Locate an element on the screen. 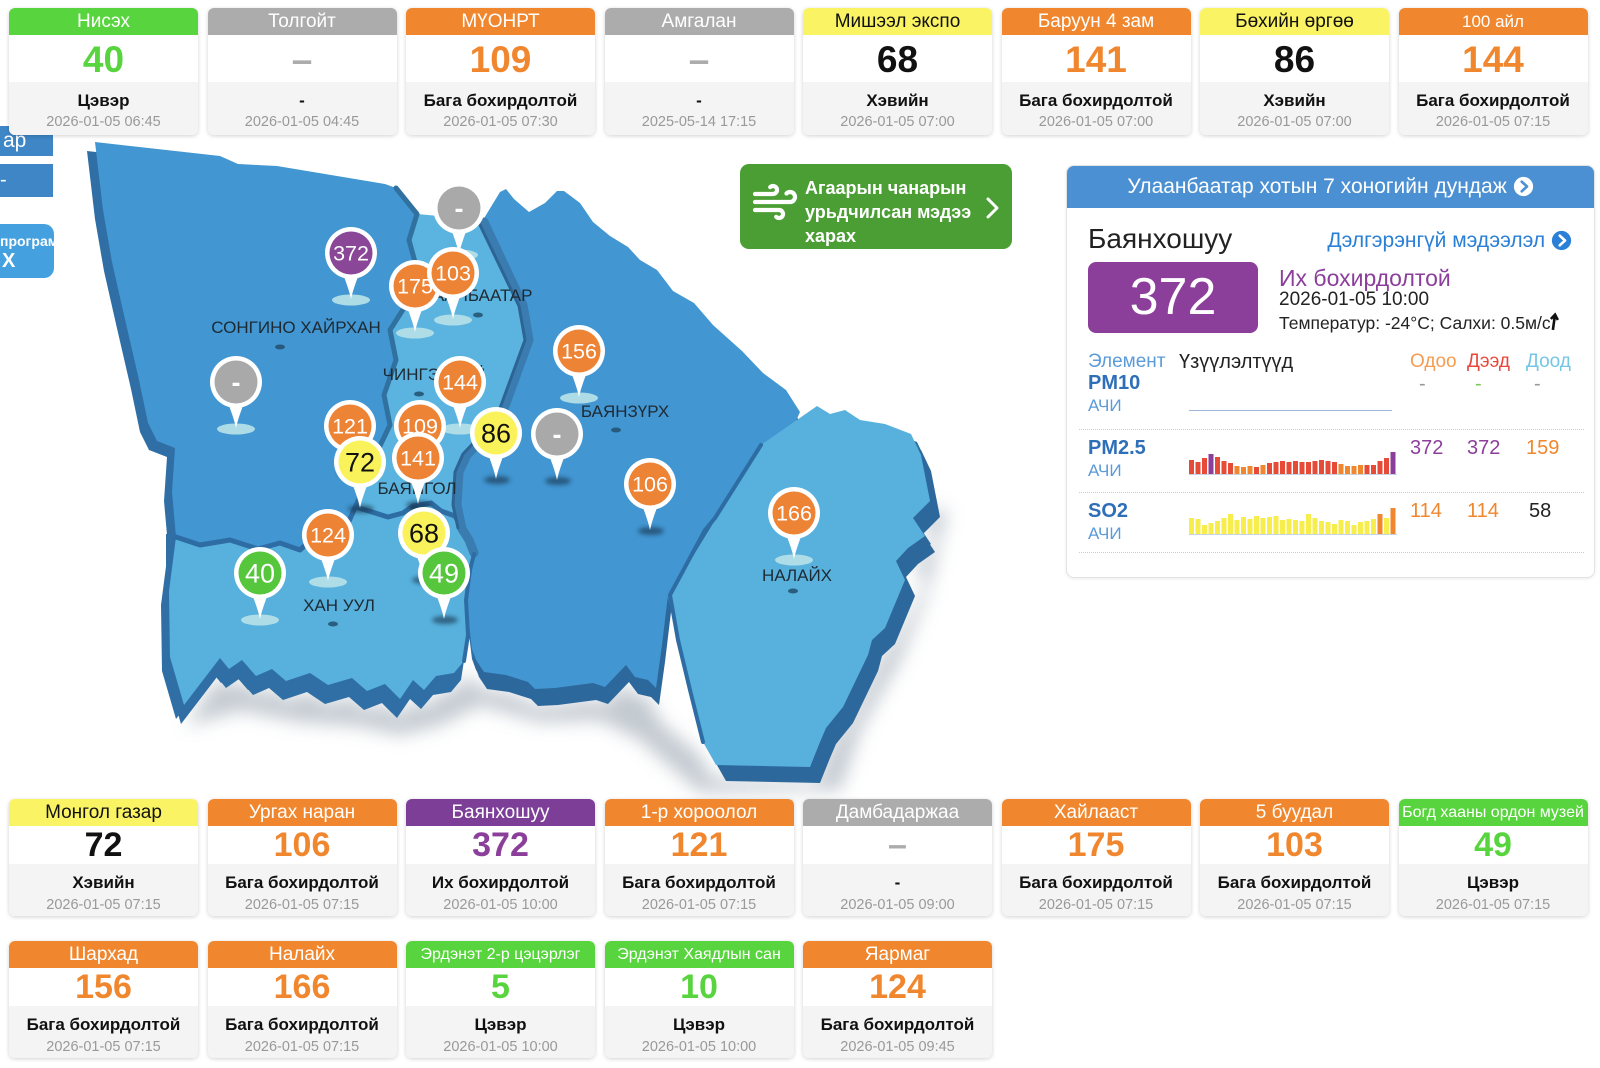 The height and width of the screenshot is (1068, 1600). svg-text: 124 is located at coordinates (328, 536).